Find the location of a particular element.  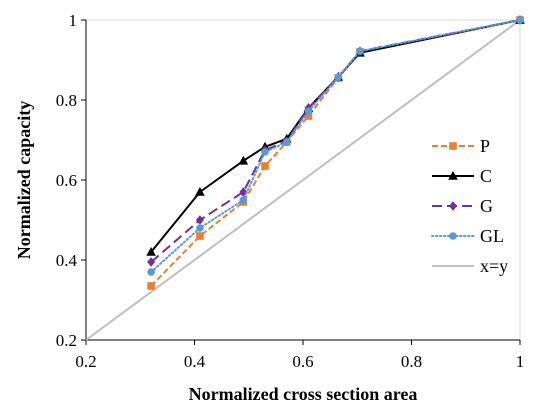

x-axis-title: Normalized cross section area is located at coordinates (303, 394).